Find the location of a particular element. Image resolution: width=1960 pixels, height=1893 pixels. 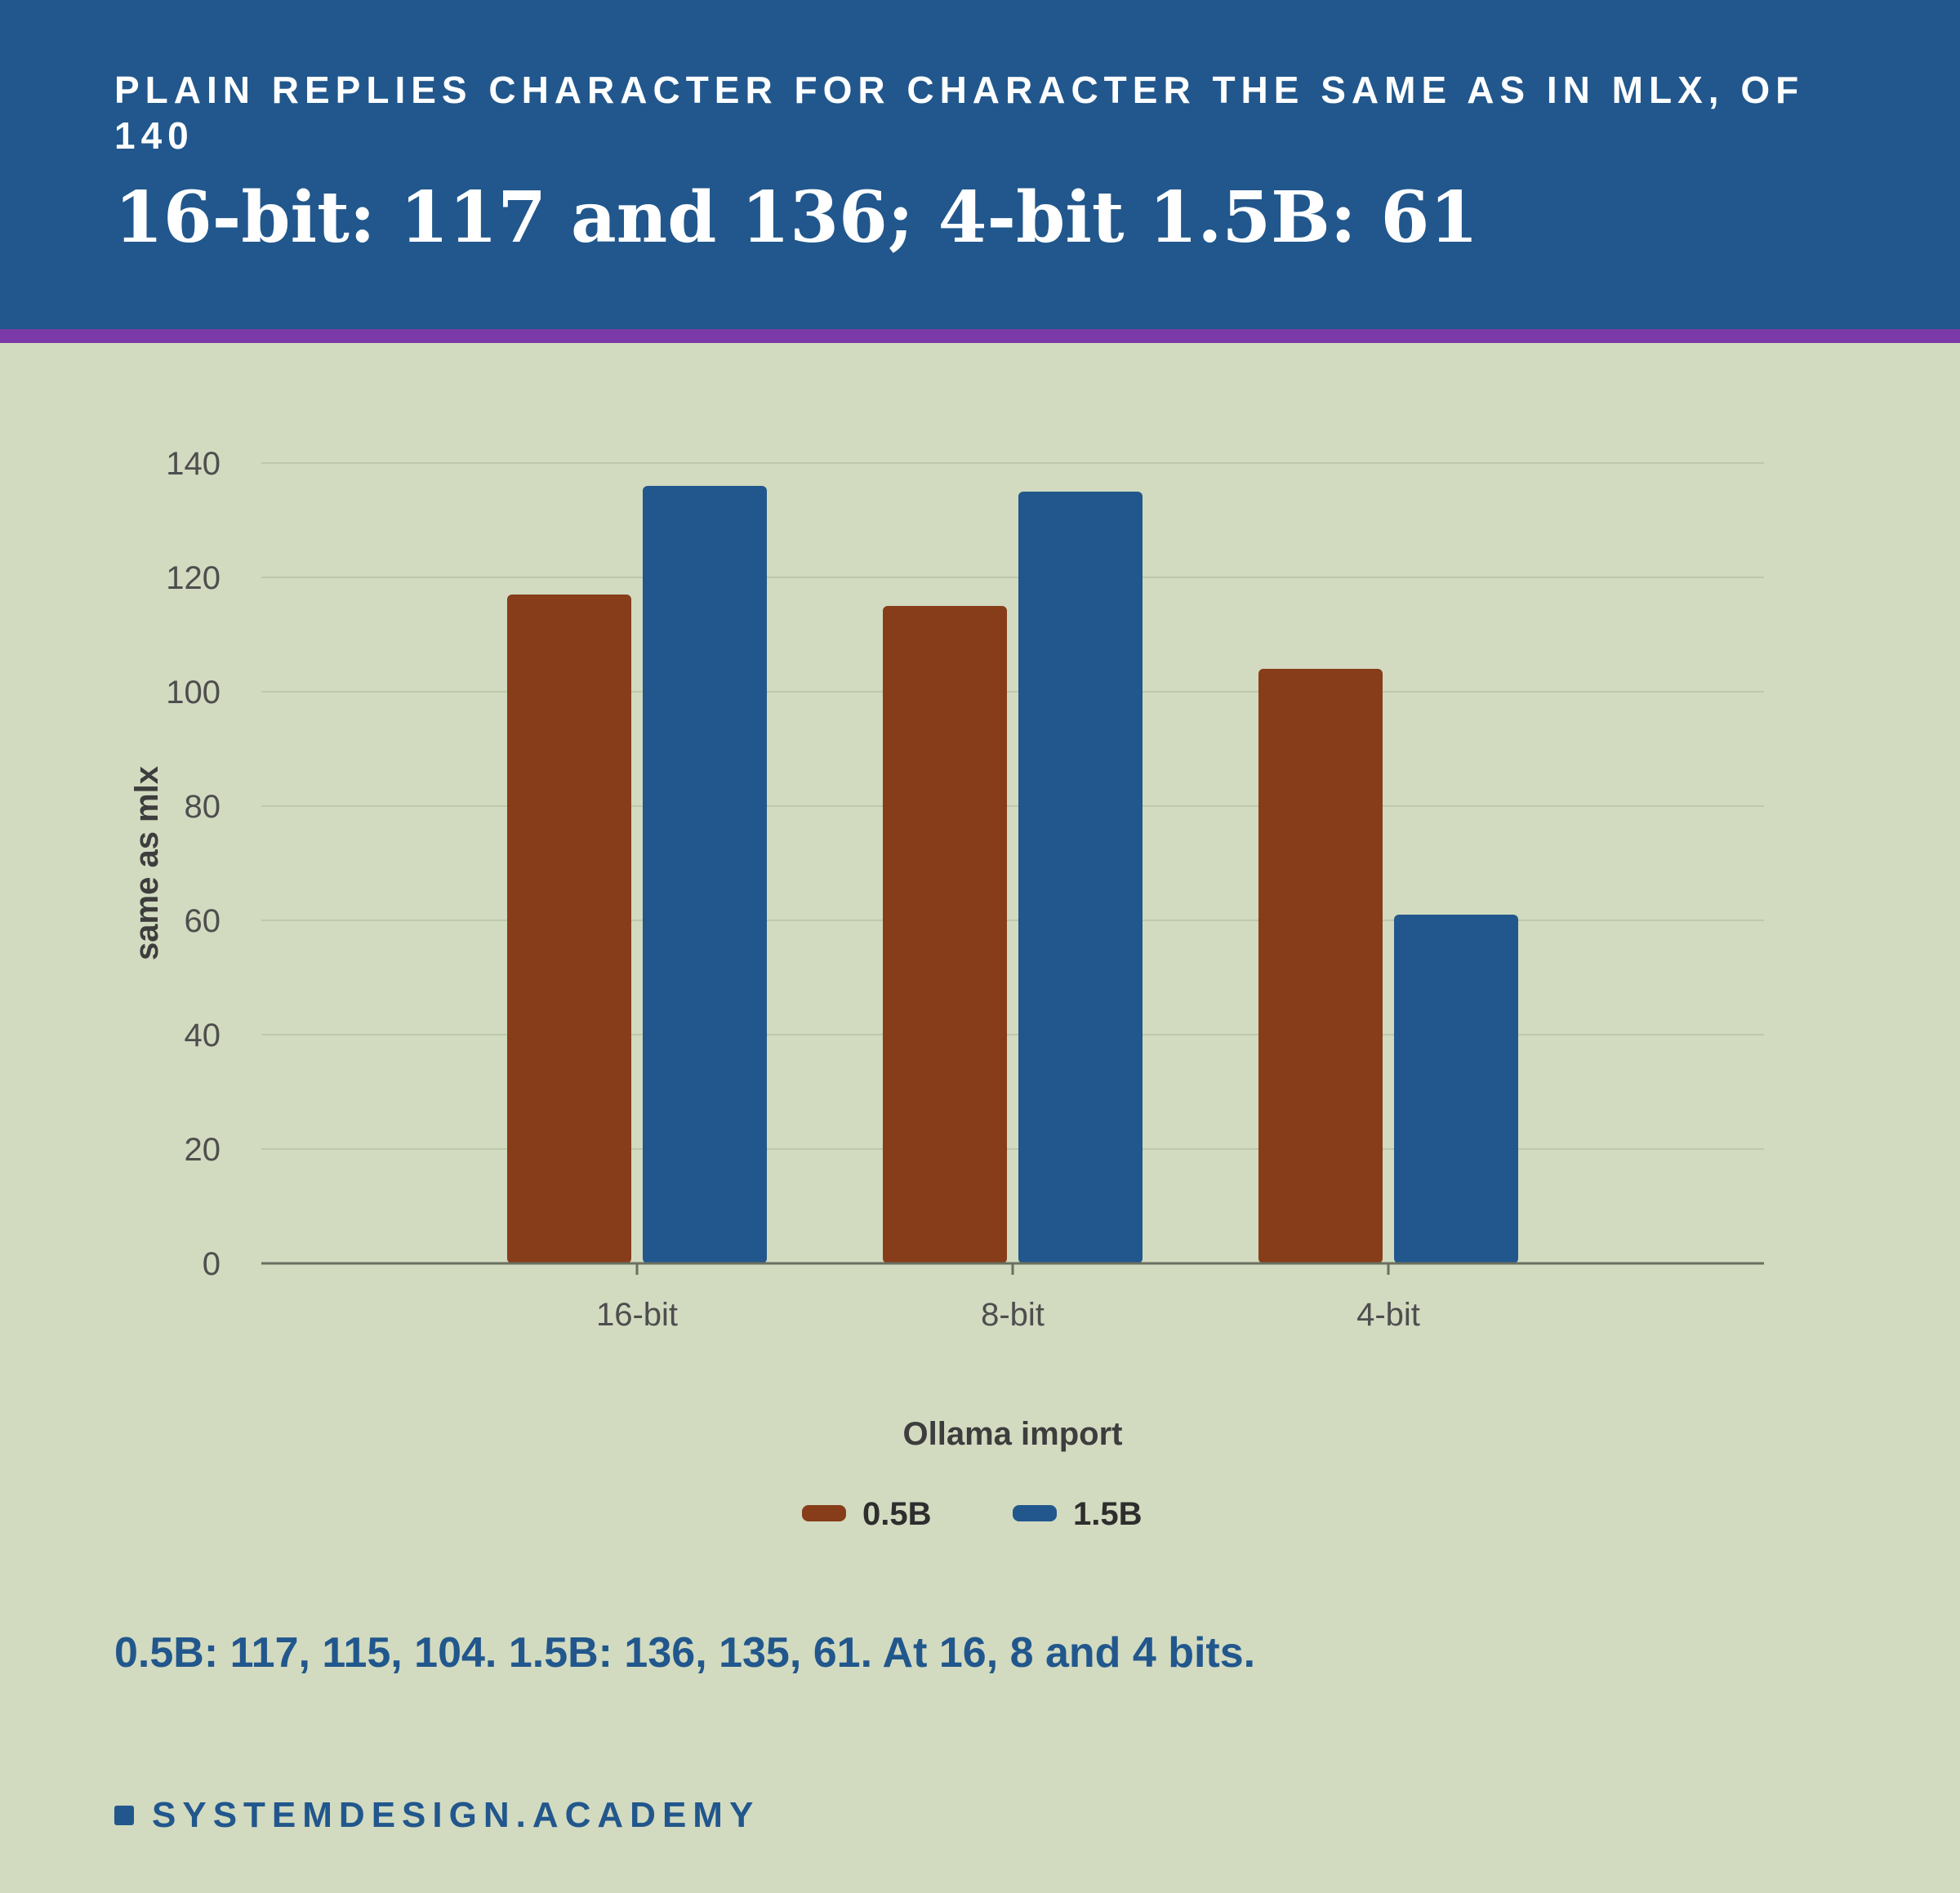

bar-1.5B-8-bit is located at coordinates (1080, 877).